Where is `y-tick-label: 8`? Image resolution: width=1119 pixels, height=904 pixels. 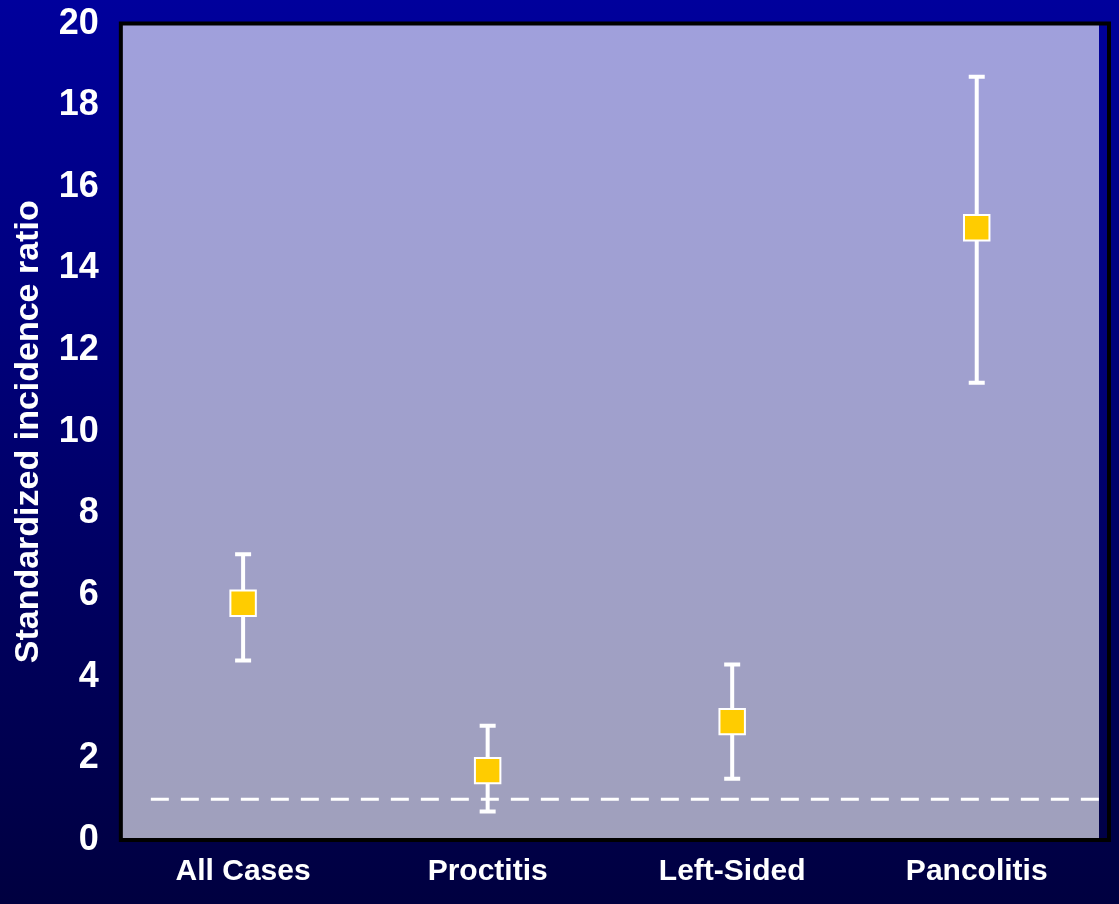 y-tick-label: 8 is located at coordinates (88, 511).